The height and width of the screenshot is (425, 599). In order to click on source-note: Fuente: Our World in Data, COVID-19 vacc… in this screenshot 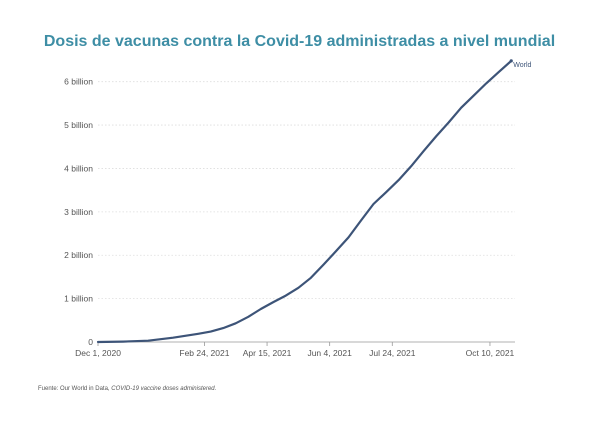, I will do `click(127, 389)`.